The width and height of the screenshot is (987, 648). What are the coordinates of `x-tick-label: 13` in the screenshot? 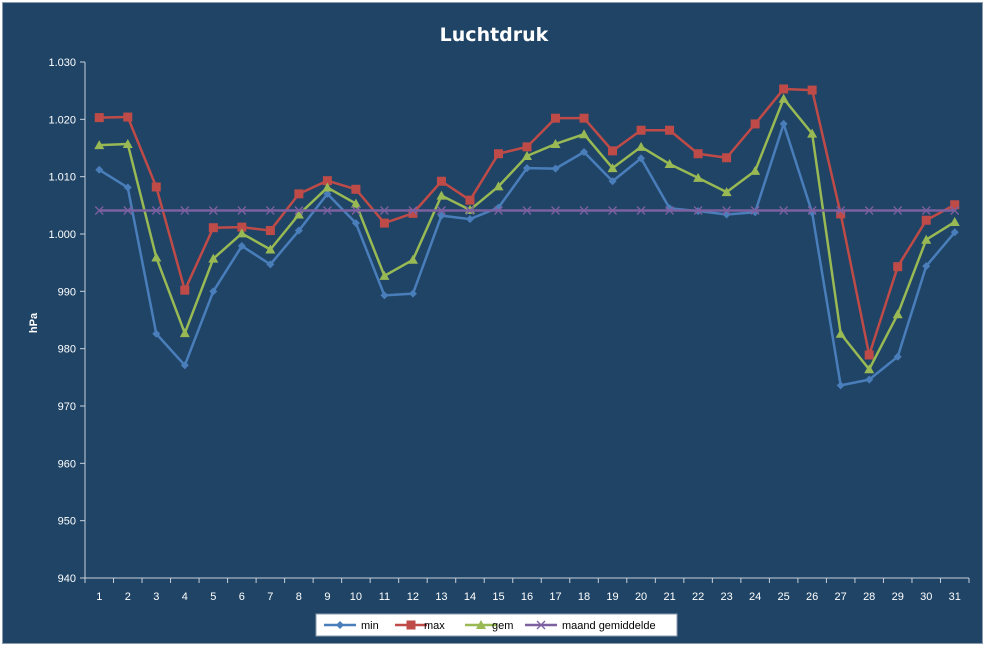 It's located at (441, 597).